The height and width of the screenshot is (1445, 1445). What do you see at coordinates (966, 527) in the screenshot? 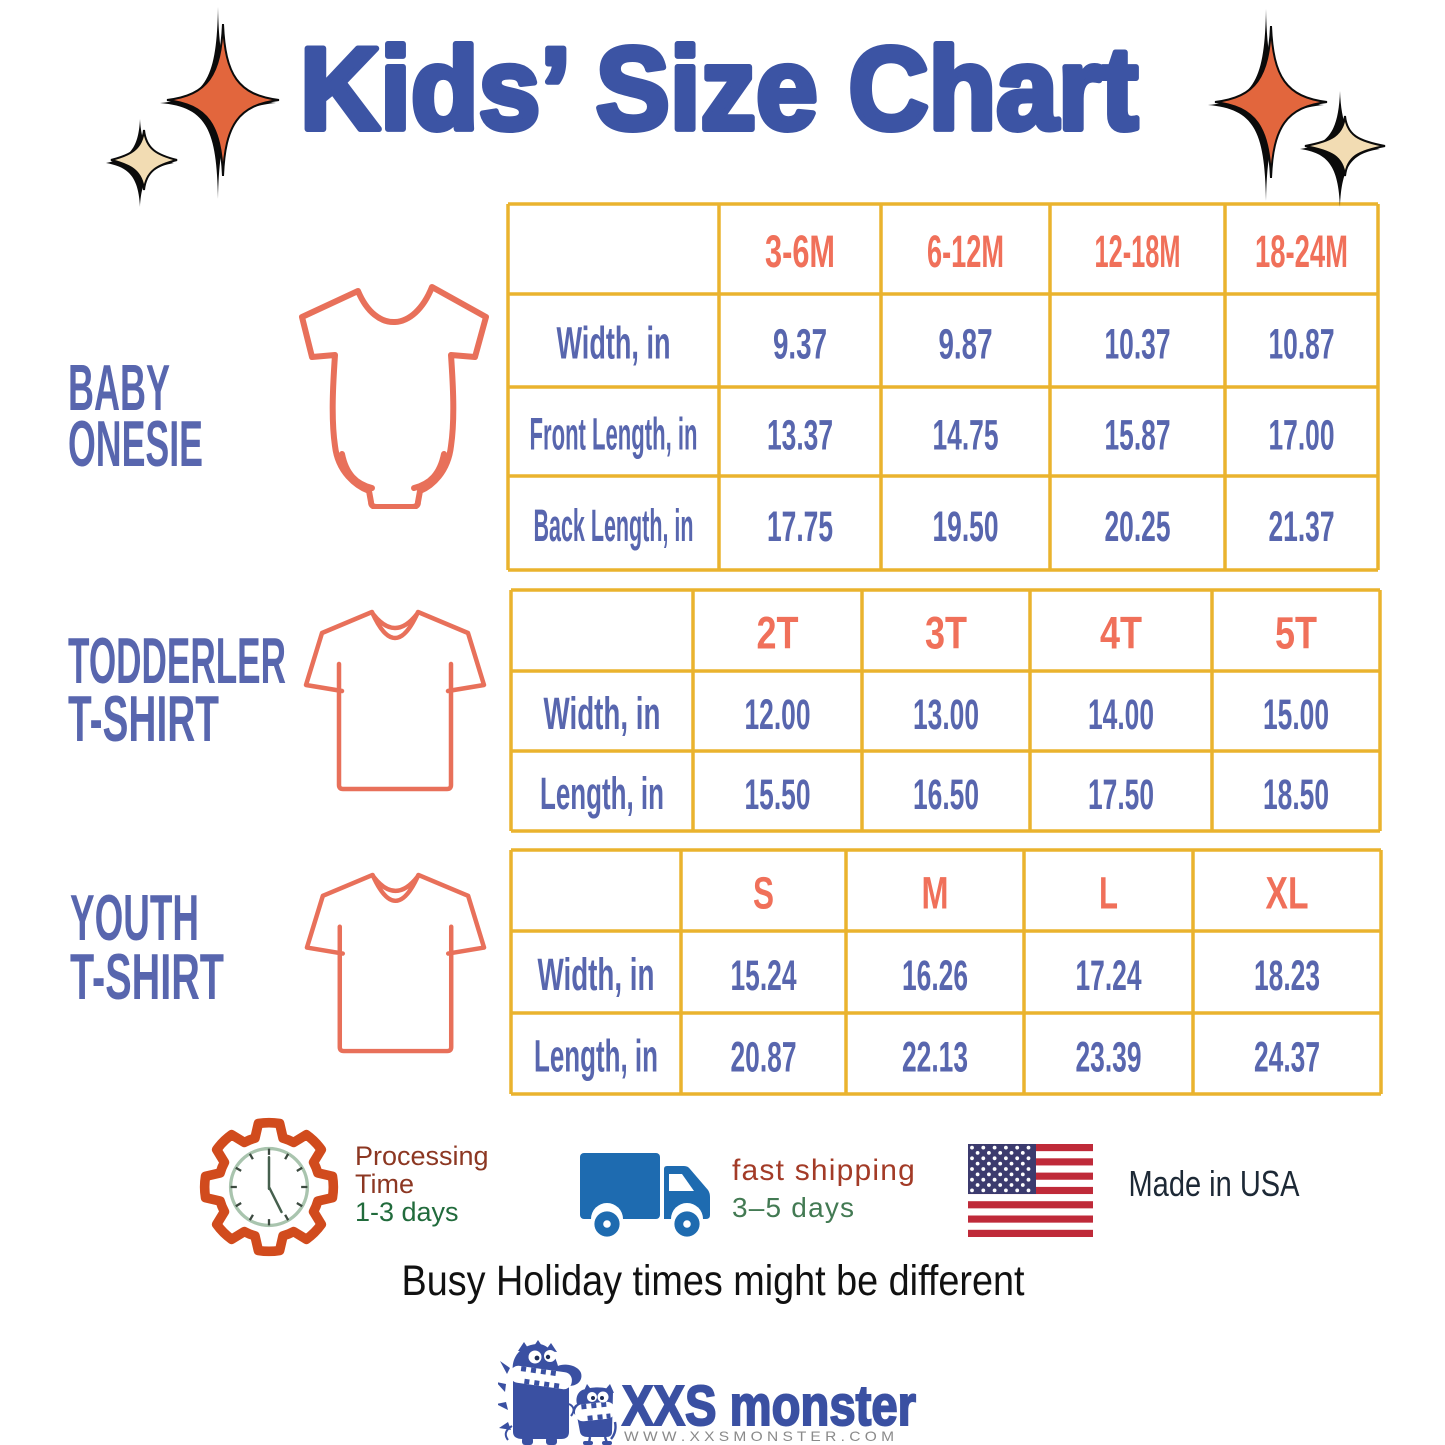
I see `svg-text: 19.50` at bounding box center [966, 527].